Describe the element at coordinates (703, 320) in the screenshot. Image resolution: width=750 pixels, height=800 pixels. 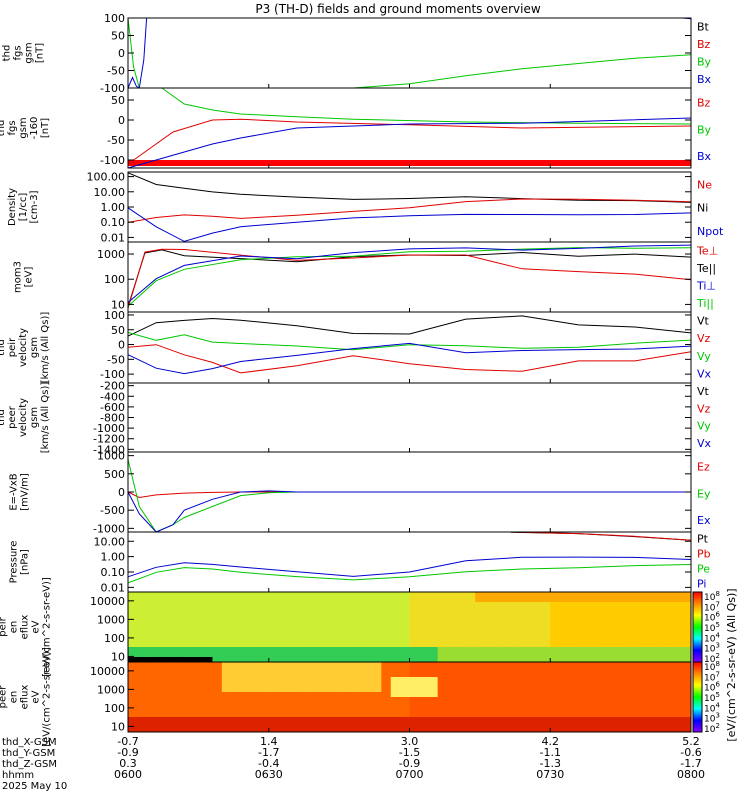
I see `legend-vt: Vt` at that location.